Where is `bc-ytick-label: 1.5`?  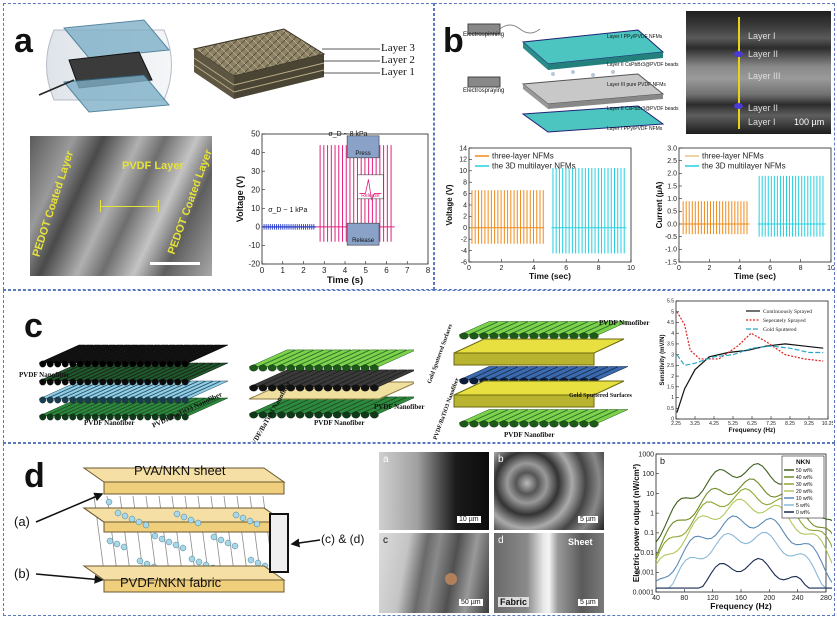
bc-ytick-label: 1.5 is located at coordinates (672, 186).